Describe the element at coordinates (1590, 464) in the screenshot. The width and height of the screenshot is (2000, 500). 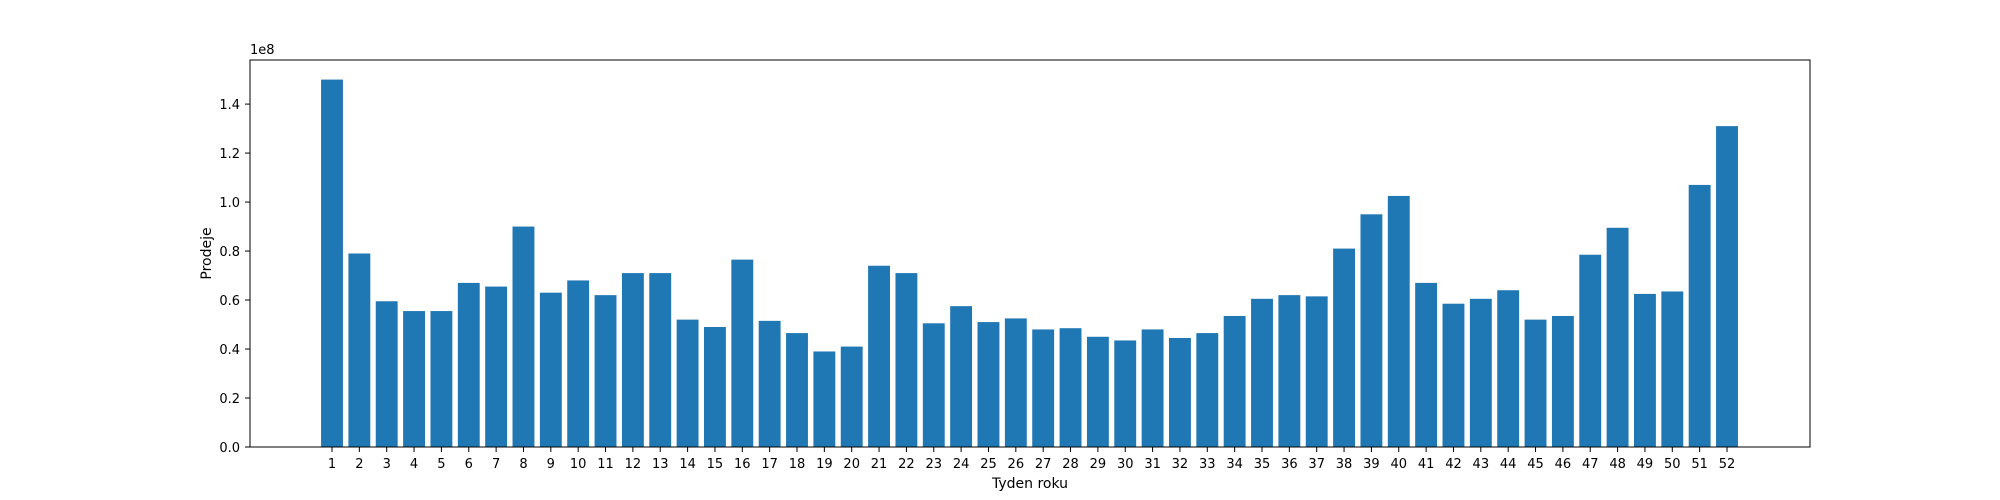
I see `x-tick-label: 47` at that location.